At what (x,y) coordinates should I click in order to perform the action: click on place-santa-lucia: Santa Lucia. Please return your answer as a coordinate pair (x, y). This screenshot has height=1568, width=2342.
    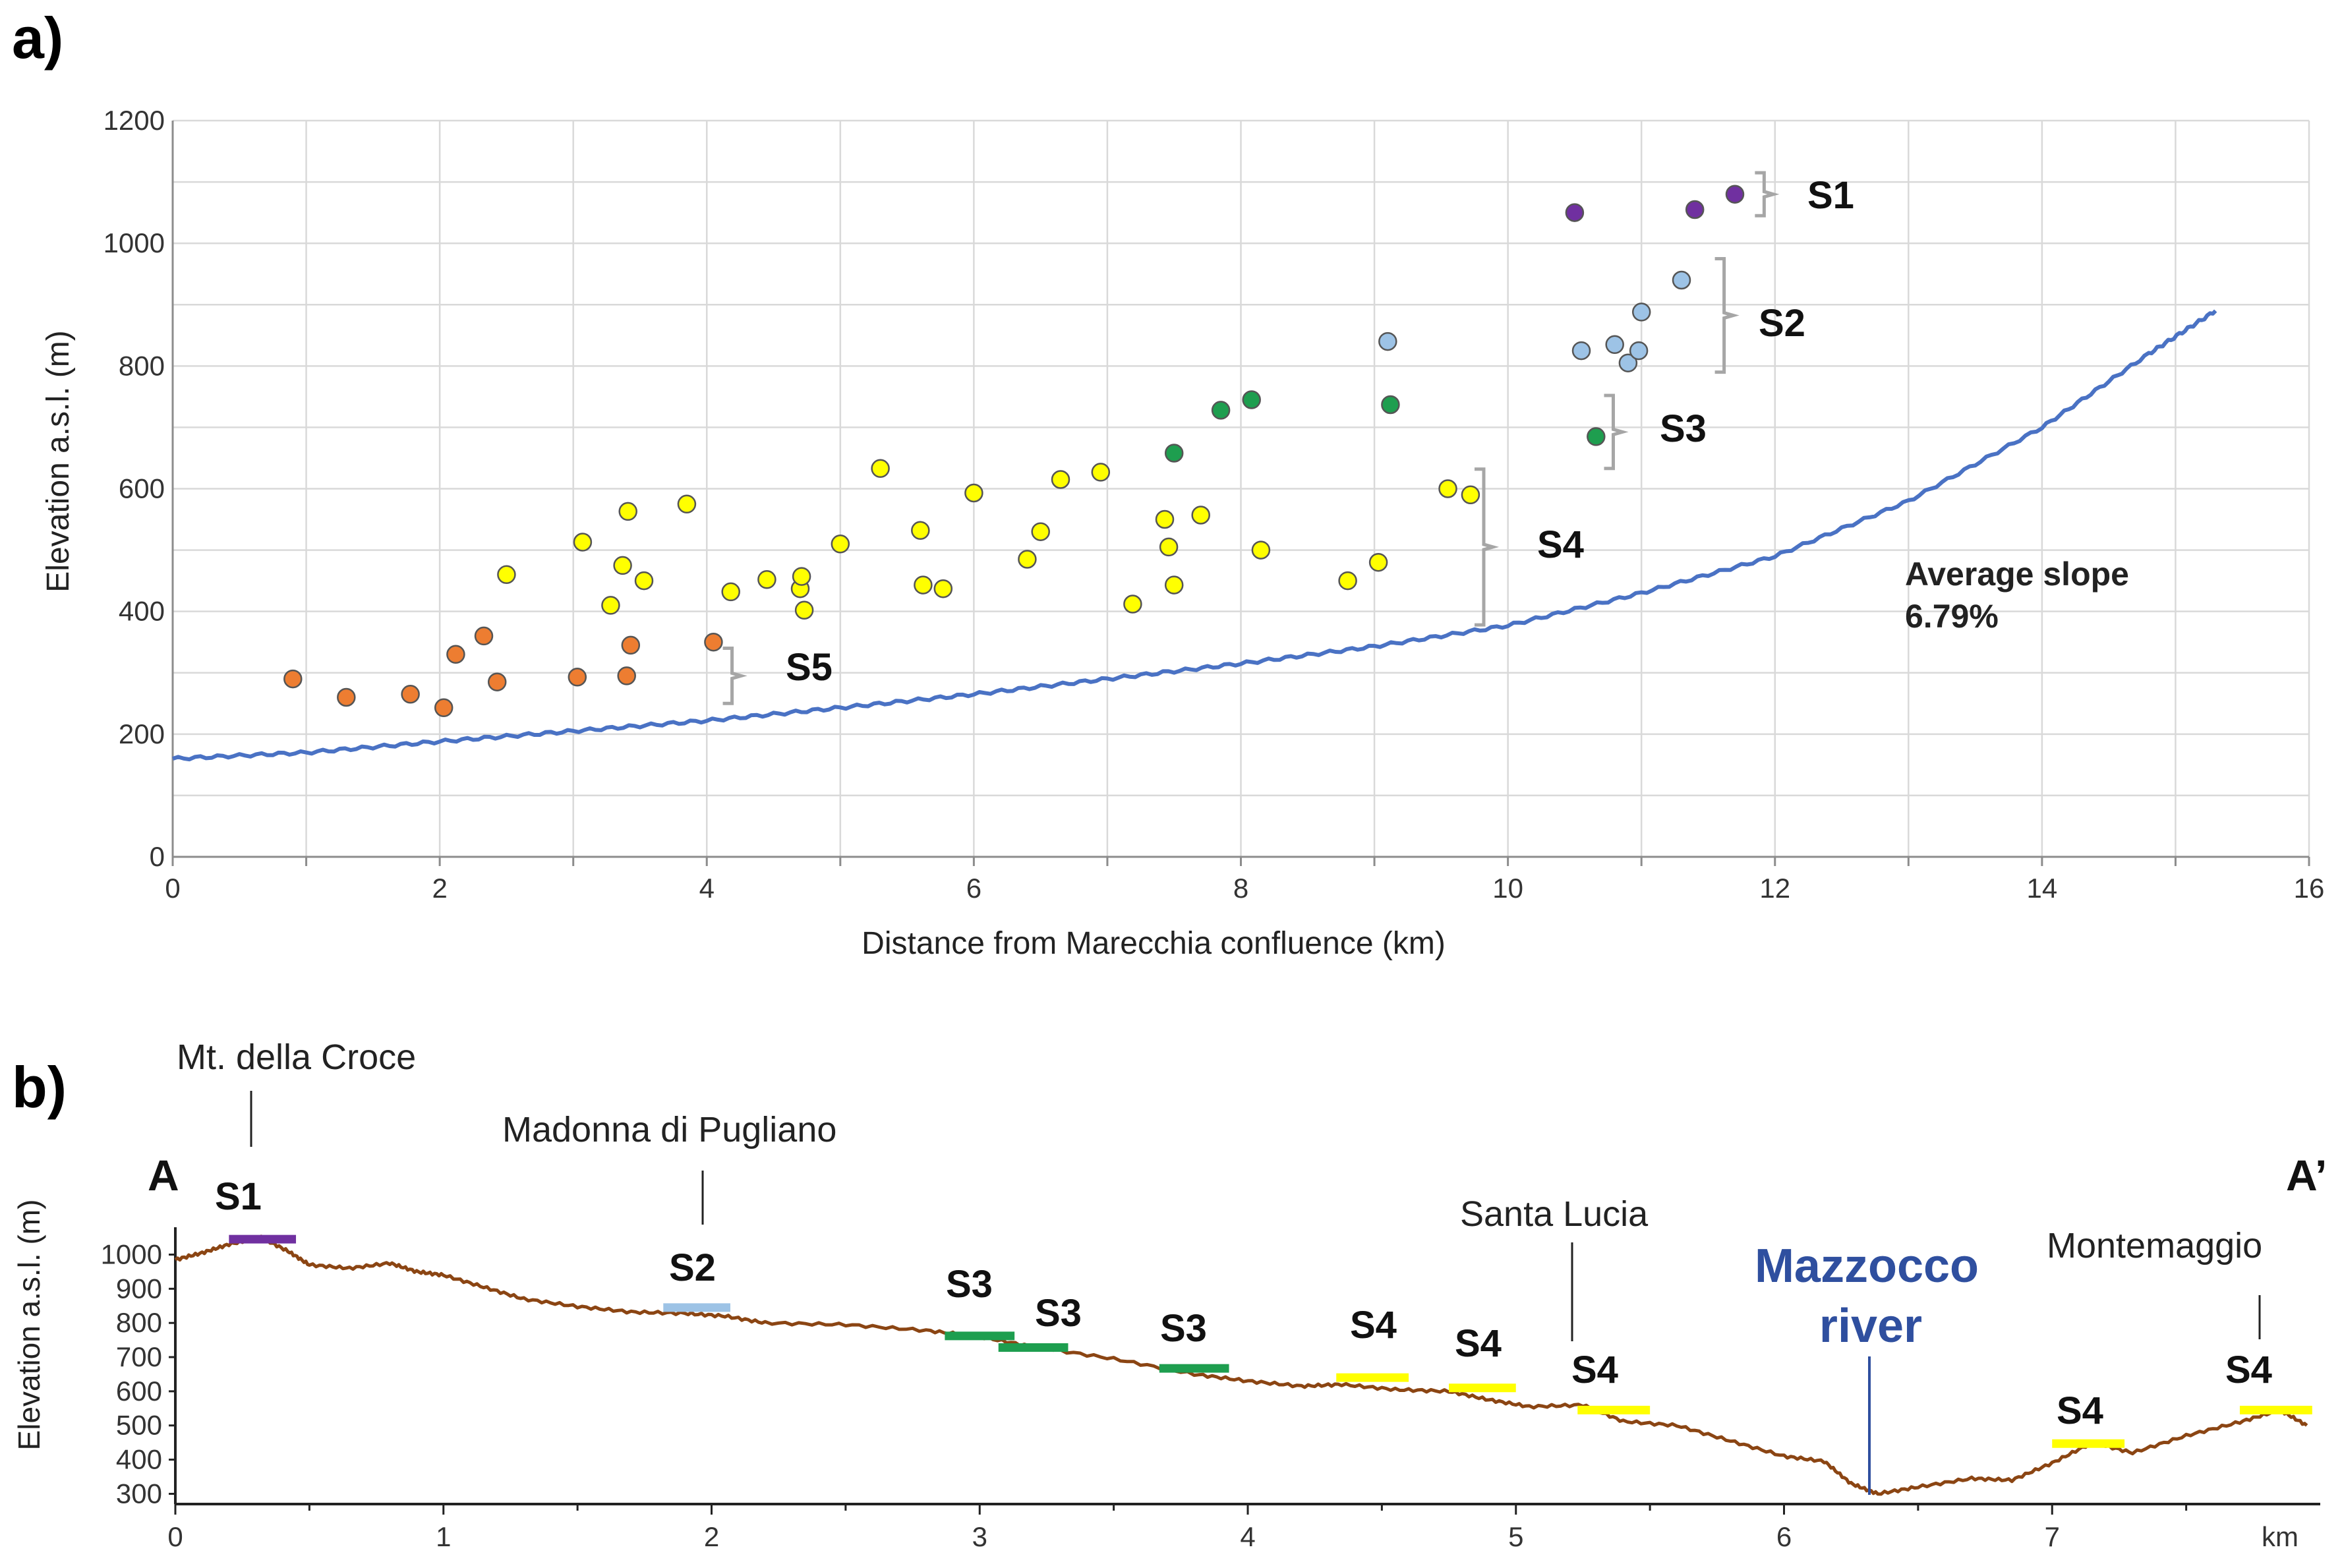
    Looking at the image, I should click on (1554, 1214).